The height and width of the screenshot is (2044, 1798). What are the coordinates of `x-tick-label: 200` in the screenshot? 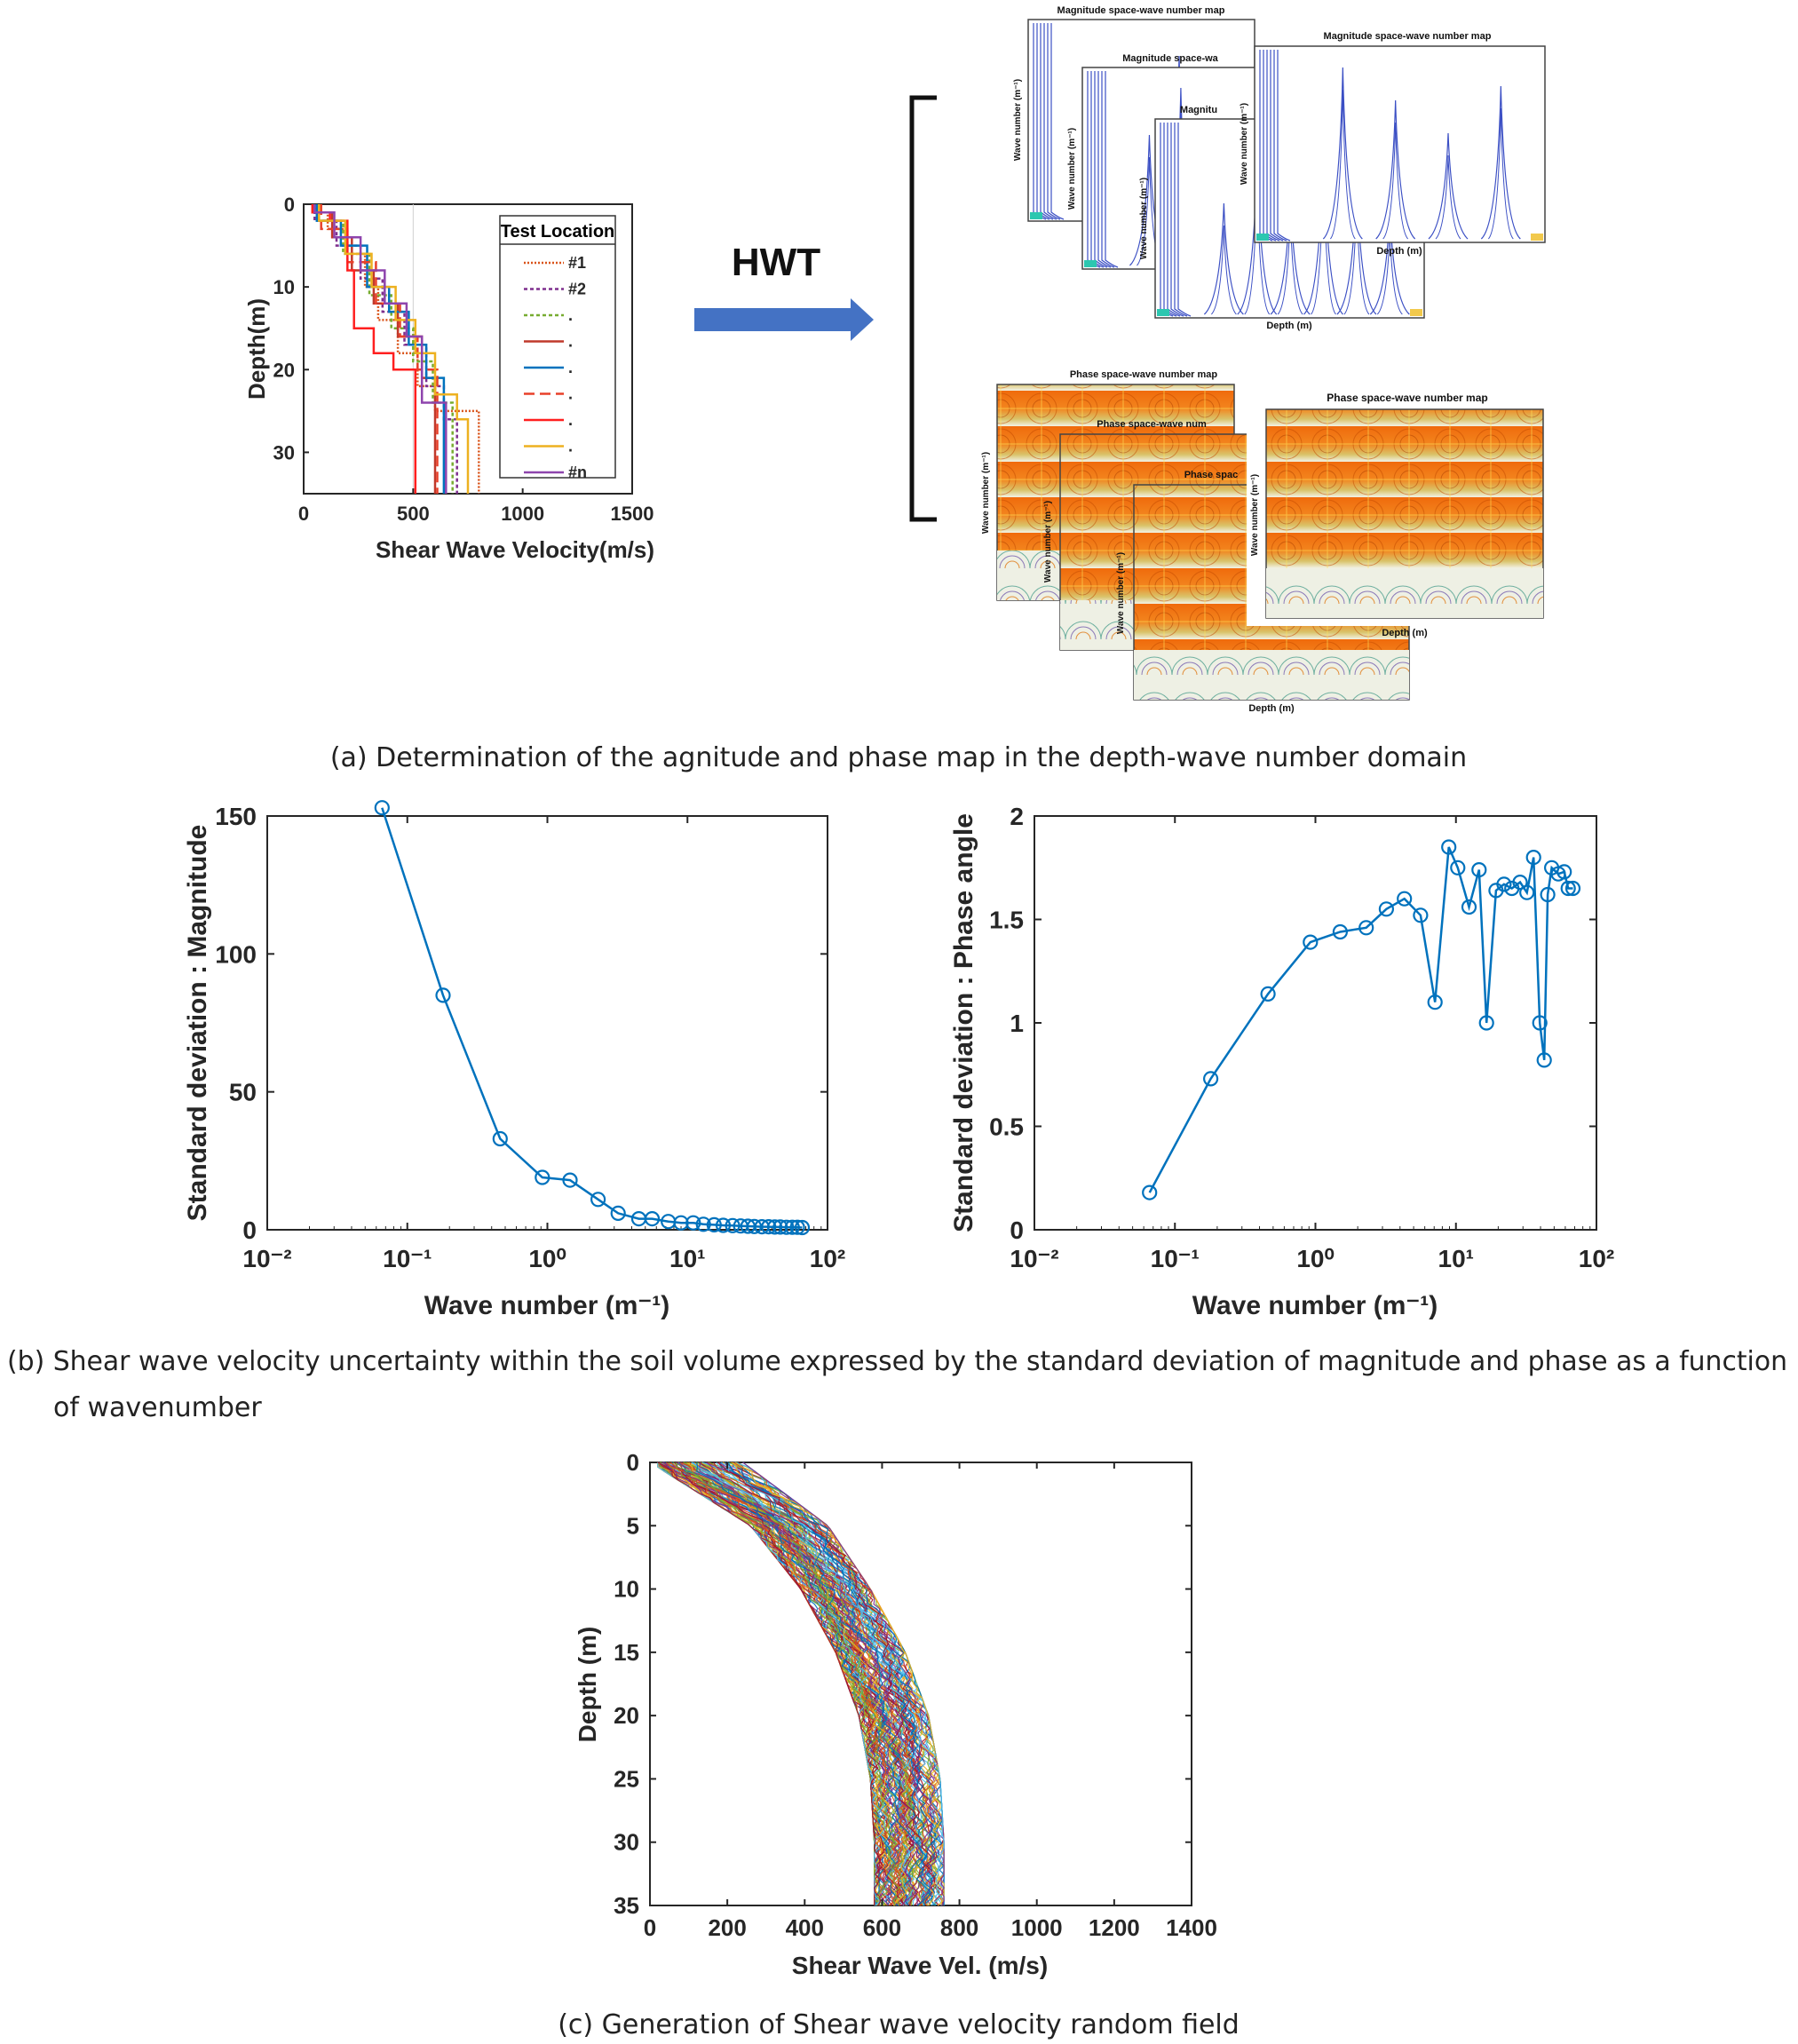 It's located at (727, 1927).